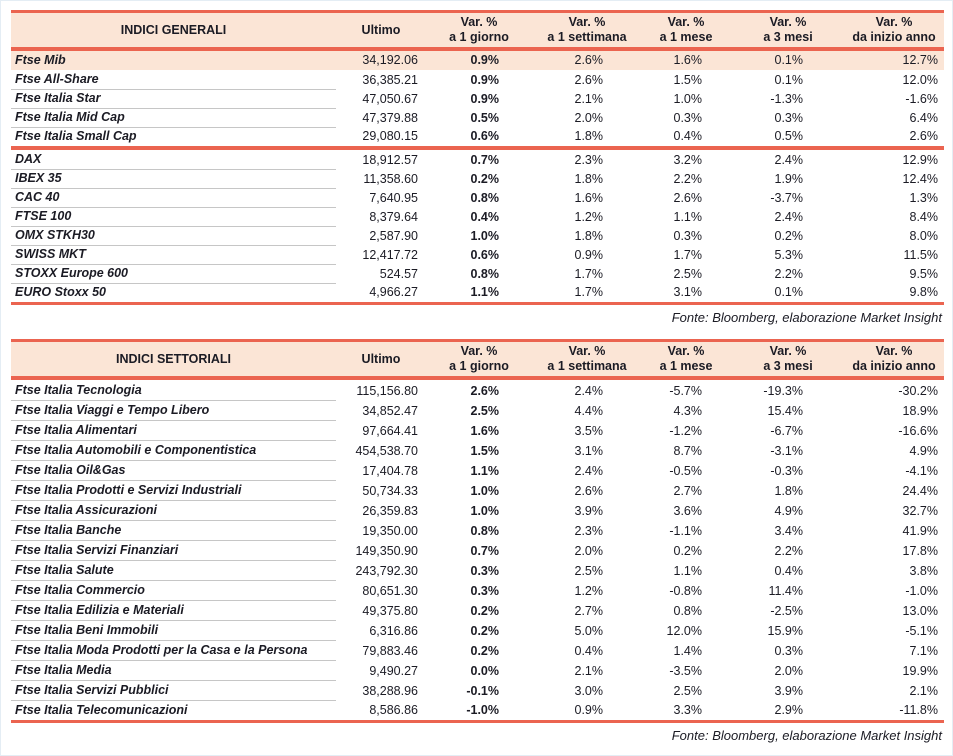 Image resolution: width=953 pixels, height=756 pixels. I want to click on last-value: 18,912.57, so click(390, 159).